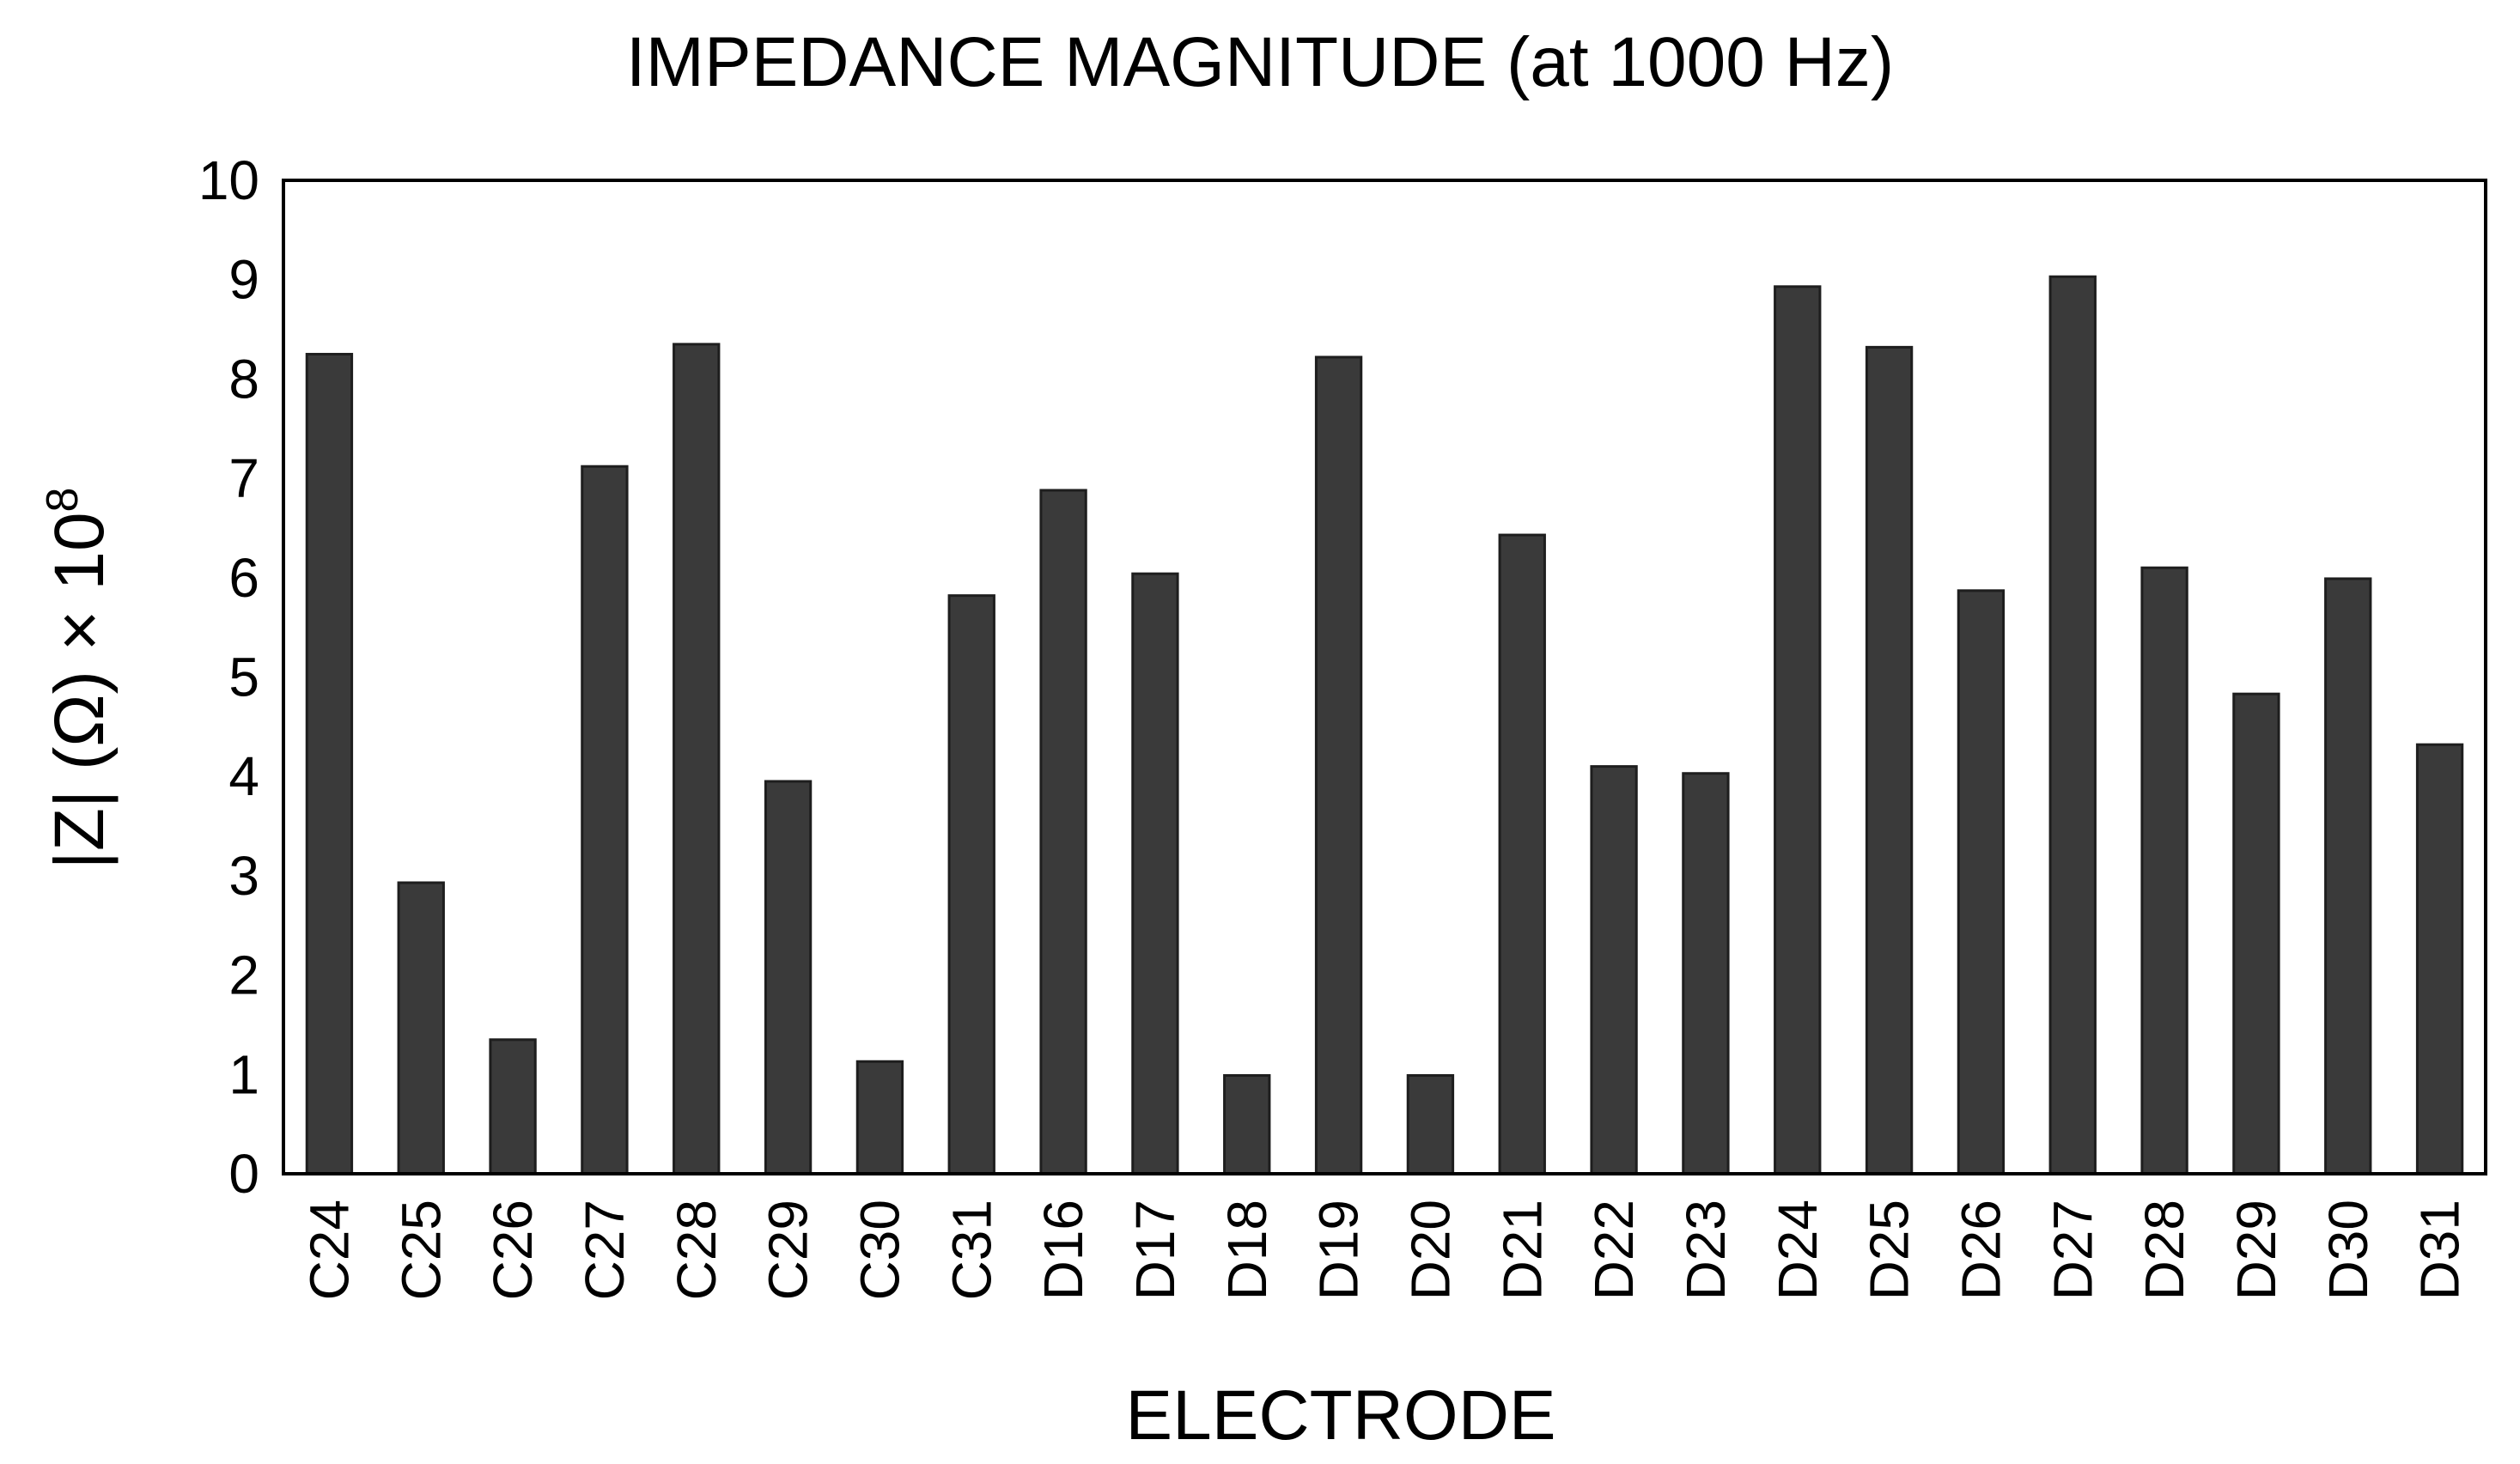  Describe the element at coordinates (1063, 832) in the screenshot. I see `bar-d16` at that location.